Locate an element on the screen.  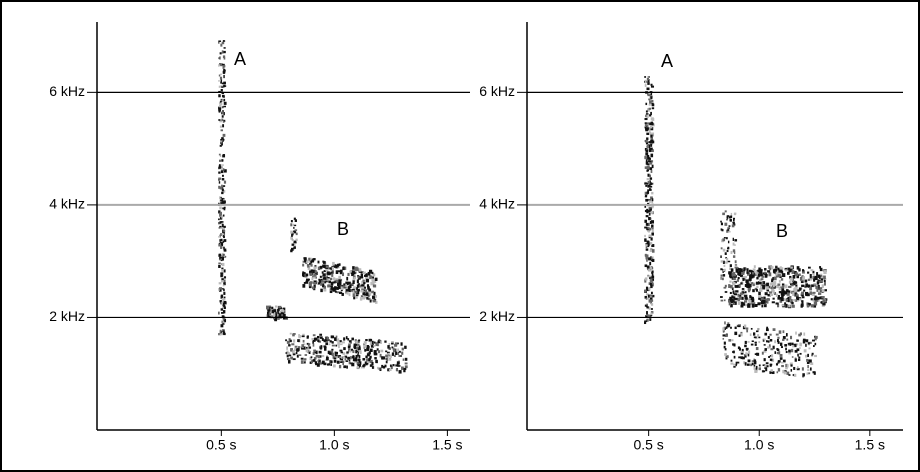
x-tick-label: 1.0 s is located at coordinates (759, 445).